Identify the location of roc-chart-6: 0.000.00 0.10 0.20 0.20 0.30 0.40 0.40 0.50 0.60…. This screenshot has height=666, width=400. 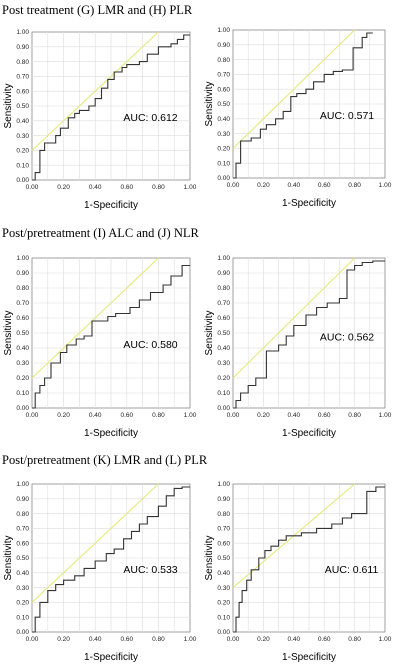
(298, 572).